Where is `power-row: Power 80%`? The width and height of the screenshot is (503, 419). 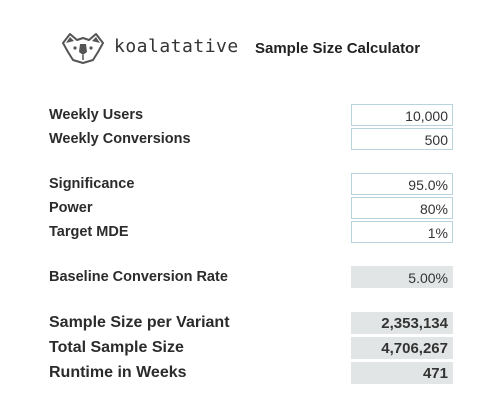 power-row: Power 80% is located at coordinates (251, 208).